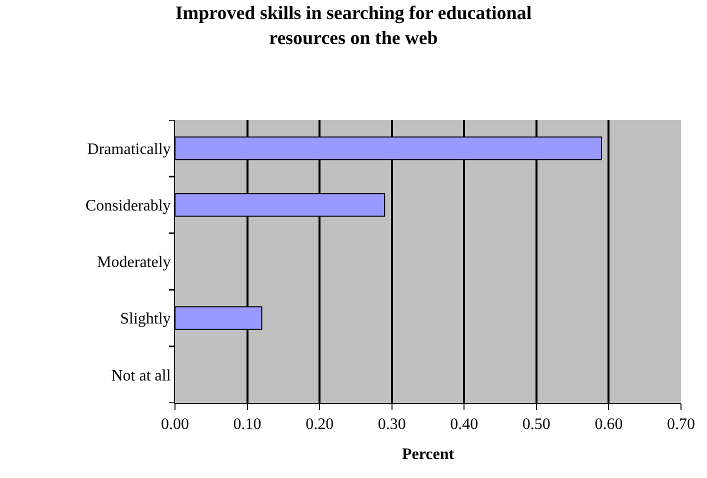  I want to click on x-tick-label: 0.50, so click(536, 425).